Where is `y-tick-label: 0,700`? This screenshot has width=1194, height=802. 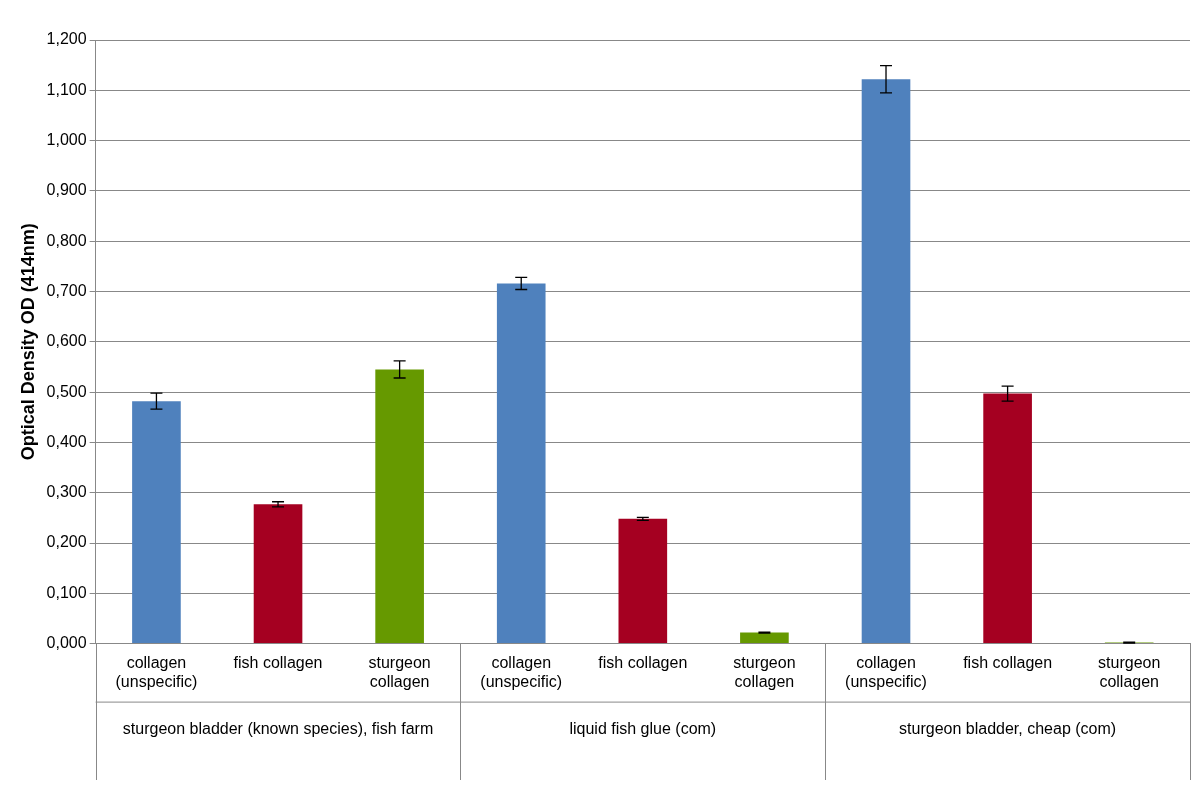 y-tick-label: 0,700 is located at coordinates (66, 290).